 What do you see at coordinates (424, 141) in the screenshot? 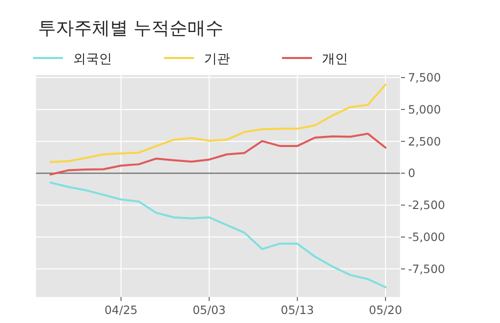
I see `y-tick-label: 2,500` at bounding box center [424, 141].